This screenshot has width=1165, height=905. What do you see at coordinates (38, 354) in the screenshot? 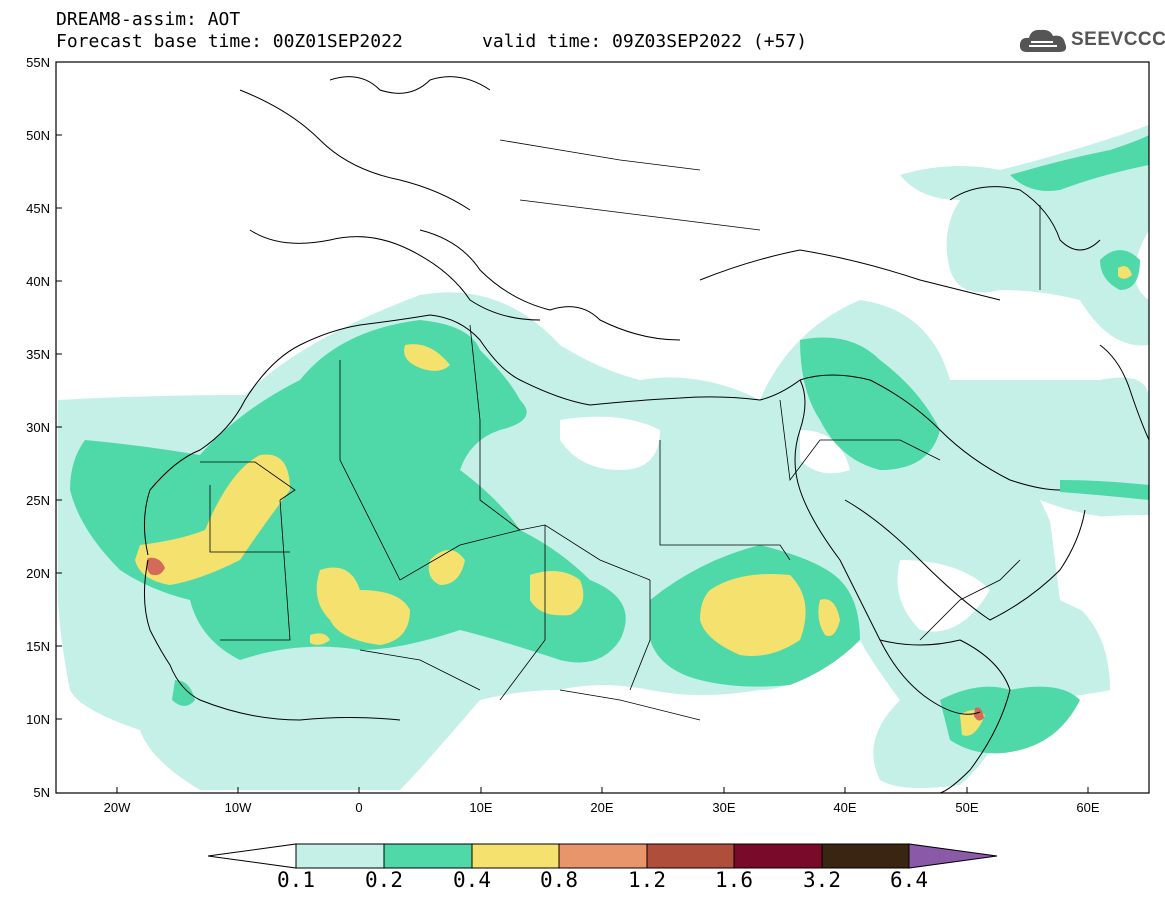
I see `lat-label: 35N` at bounding box center [38, 354].